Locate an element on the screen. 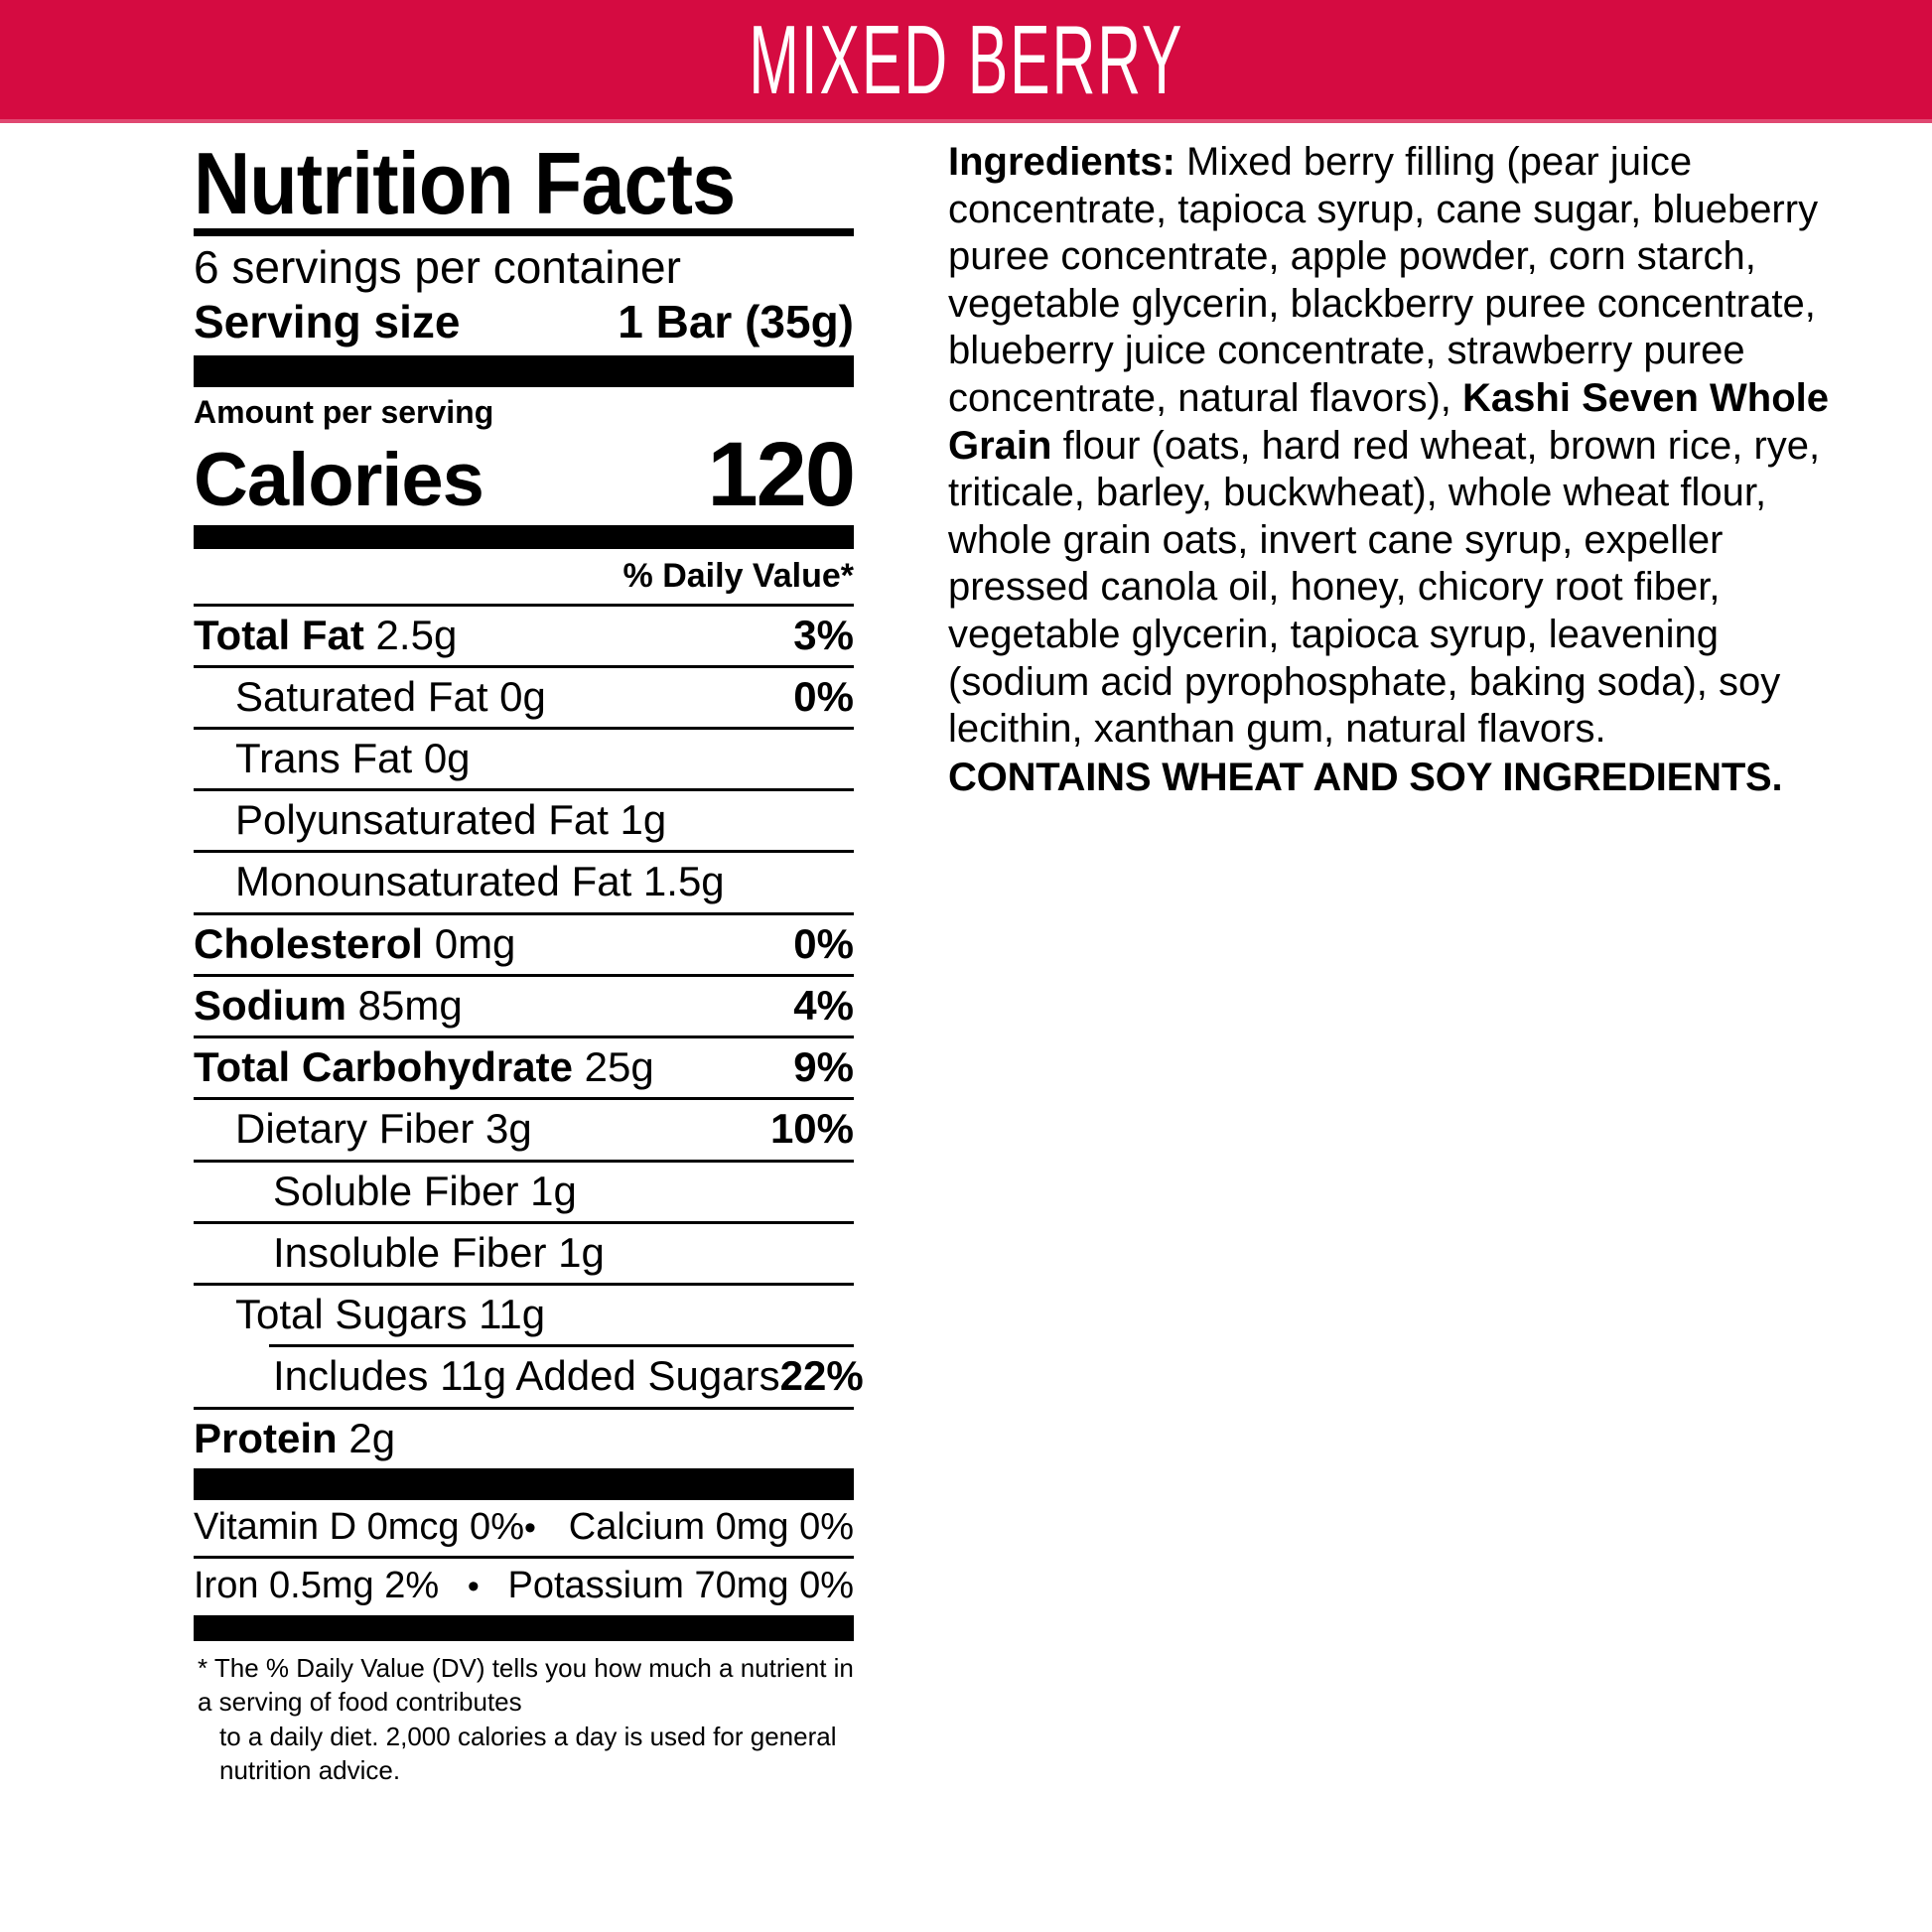  divider-thick-calories is located at coordinates (524, 537).